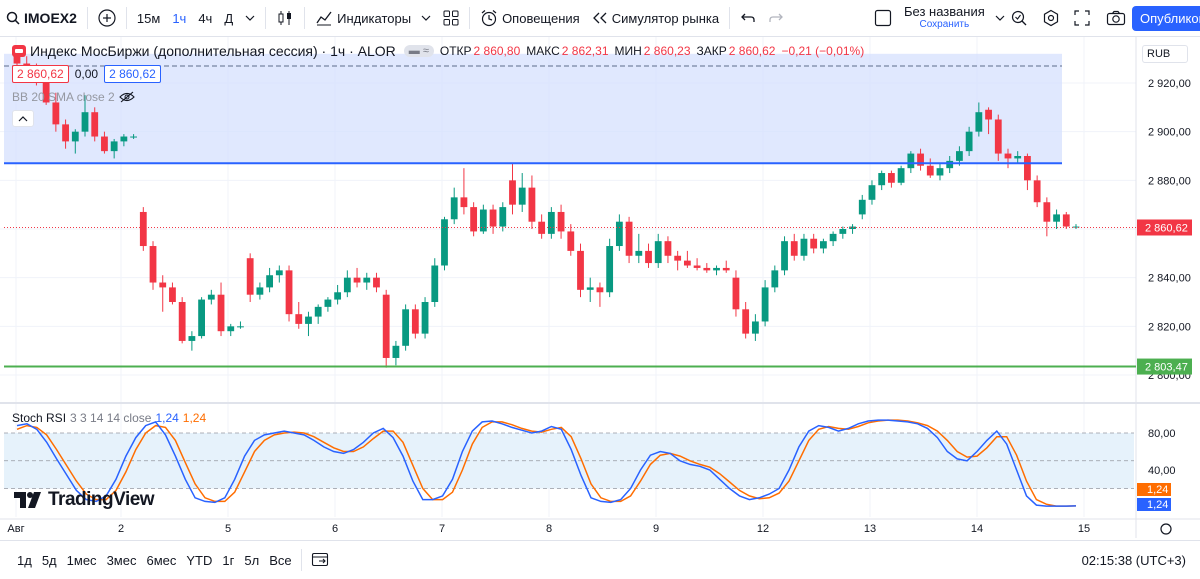 This screenshot has height=579, width=1200. What do you see at coordinates (13, 18) in the screenshot?
I see `search-icon` at bounding box center [13, 18].